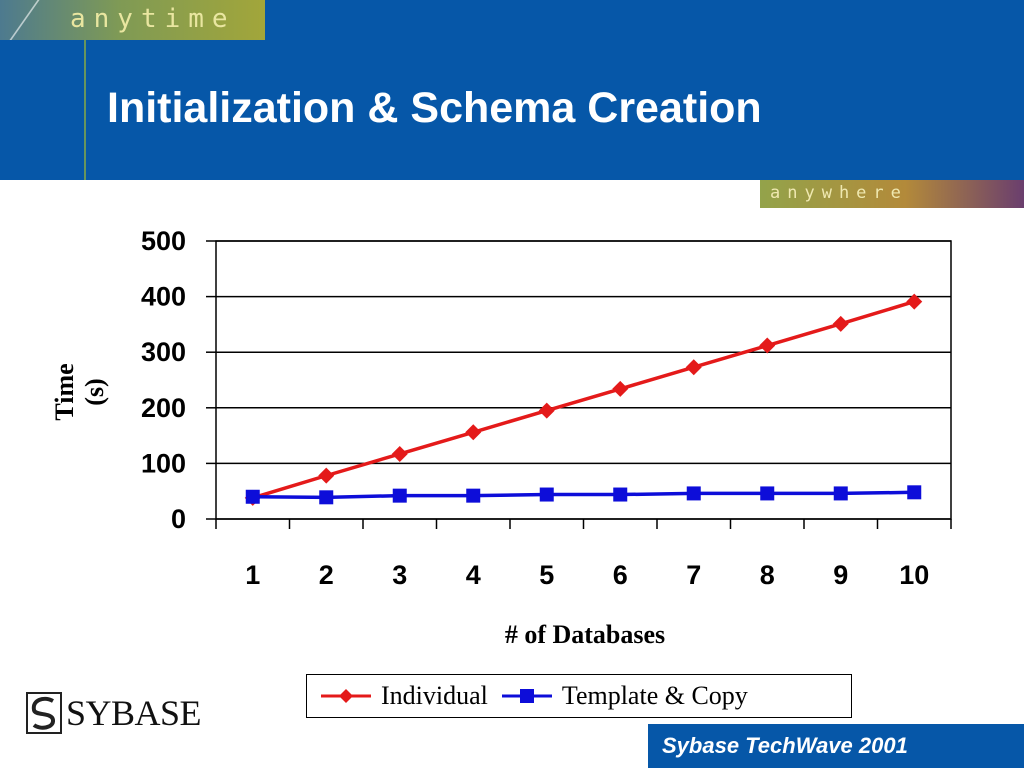  Describe the element at coordinates (914, 575) in the screenshot. I see `x-tick-label: 10` at that location.